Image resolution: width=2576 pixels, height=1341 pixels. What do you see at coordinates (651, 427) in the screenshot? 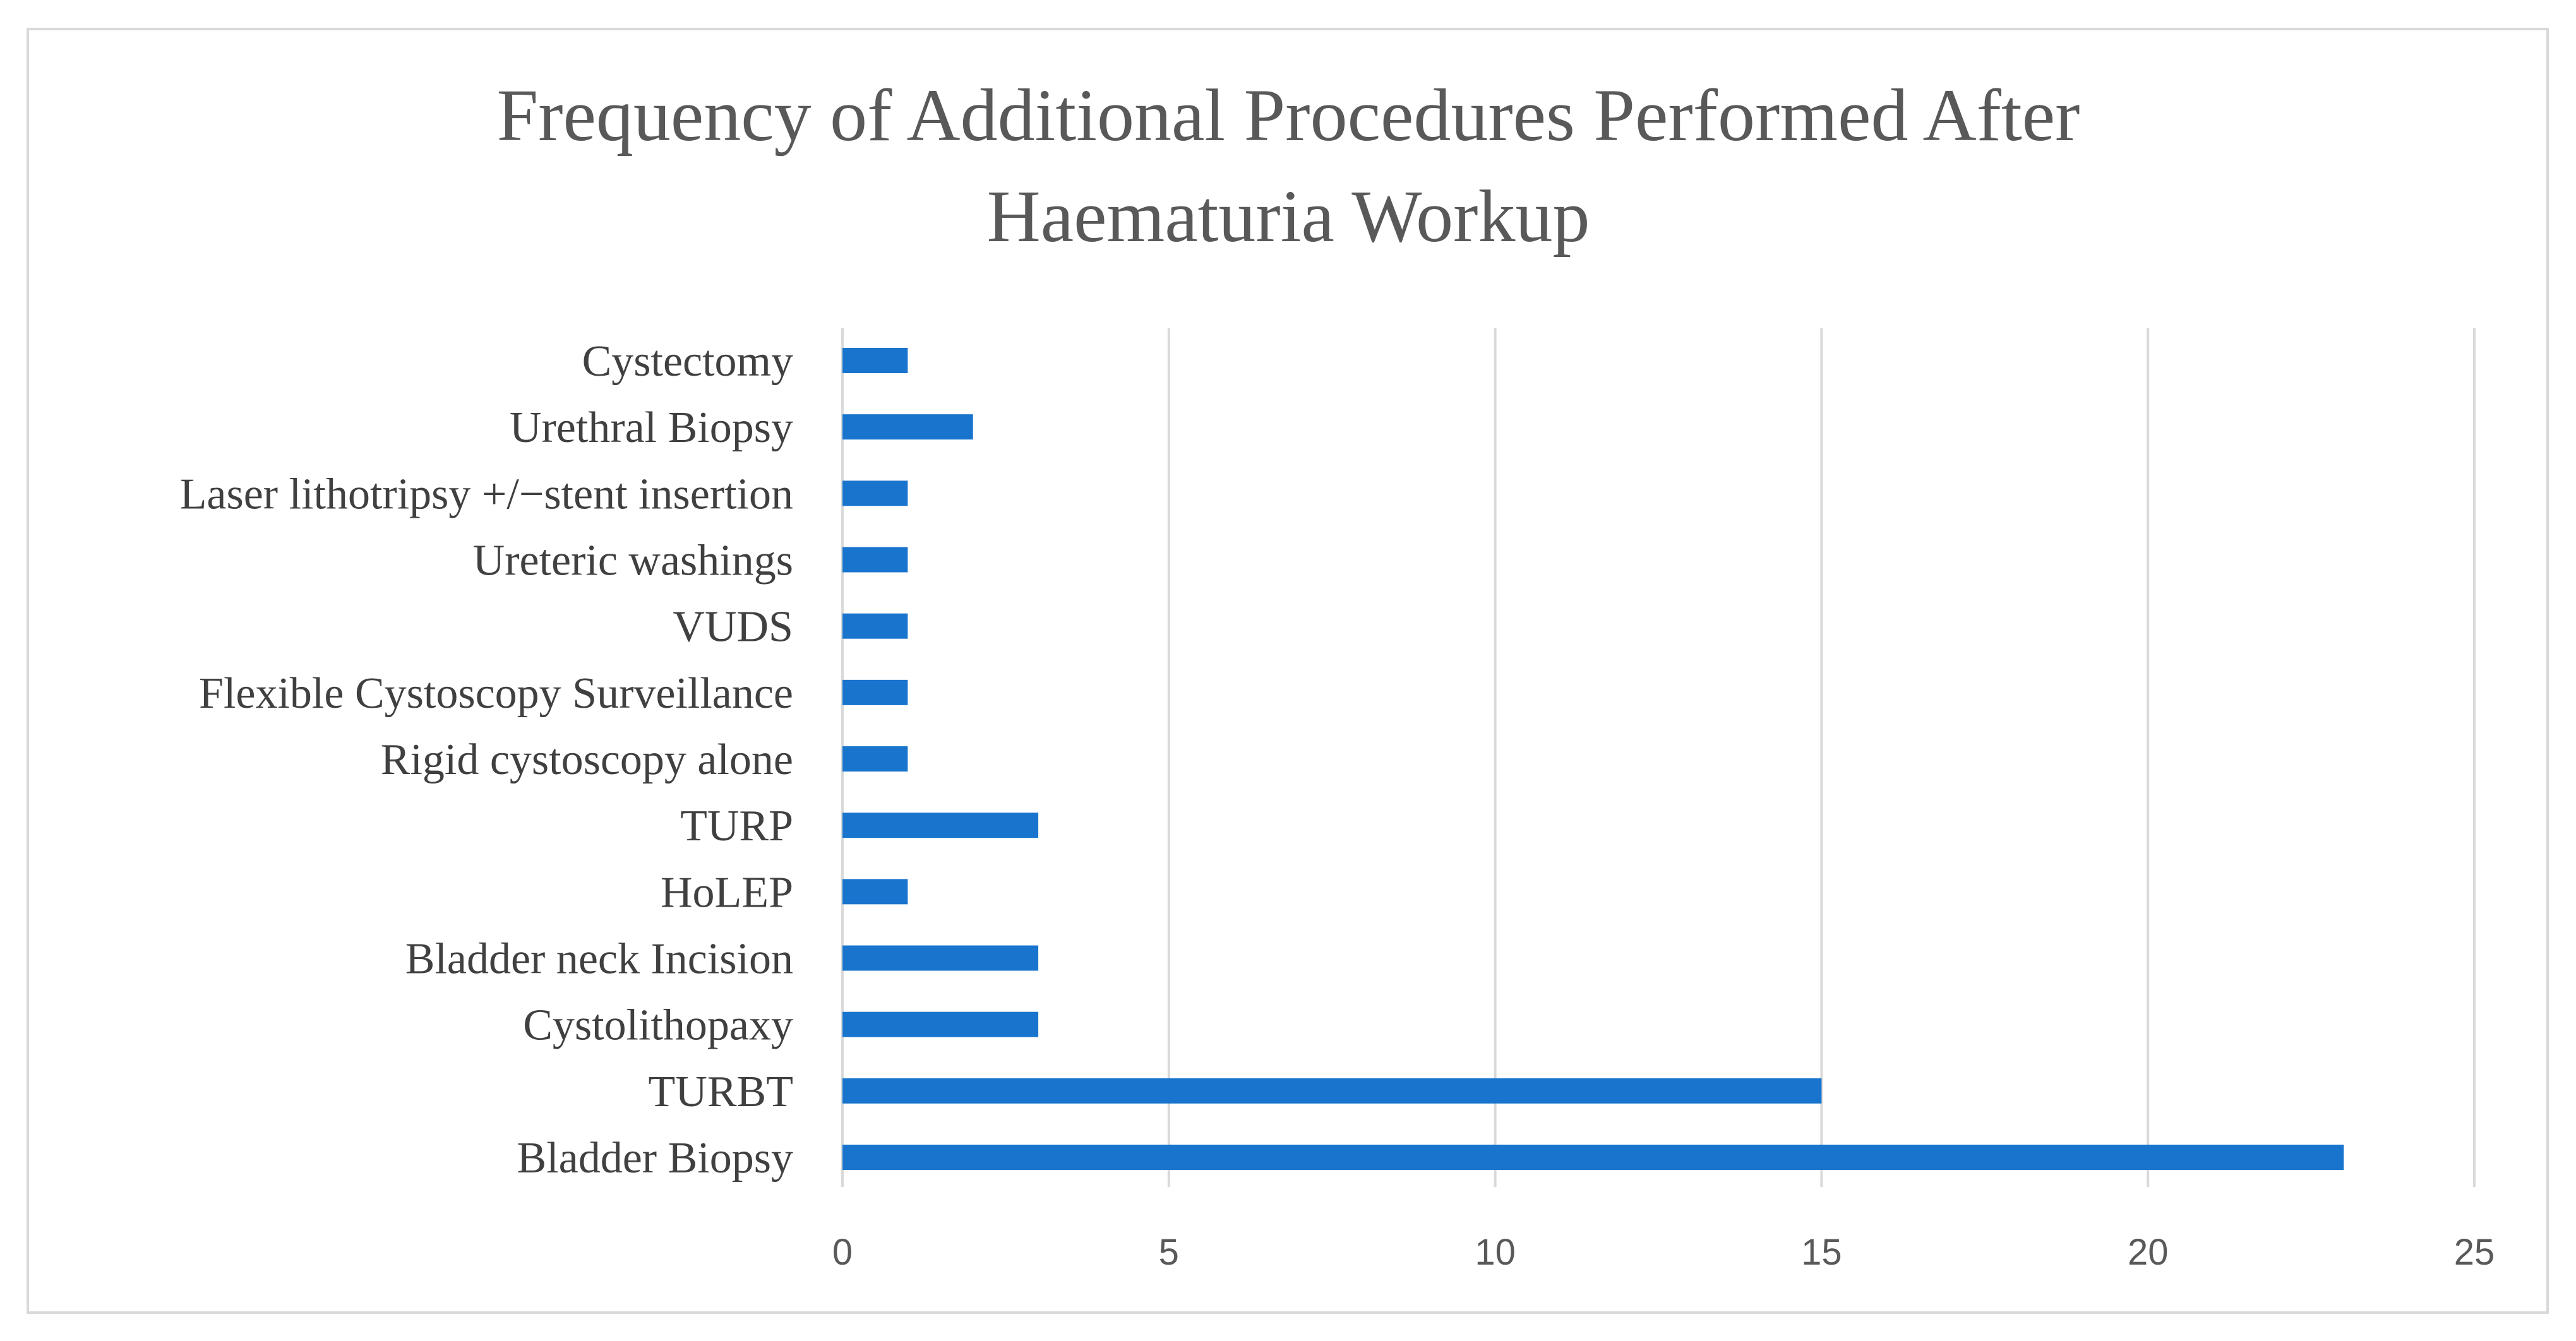
I see `category-label: Urethral Biopsy` at bounding box center [651, 427].